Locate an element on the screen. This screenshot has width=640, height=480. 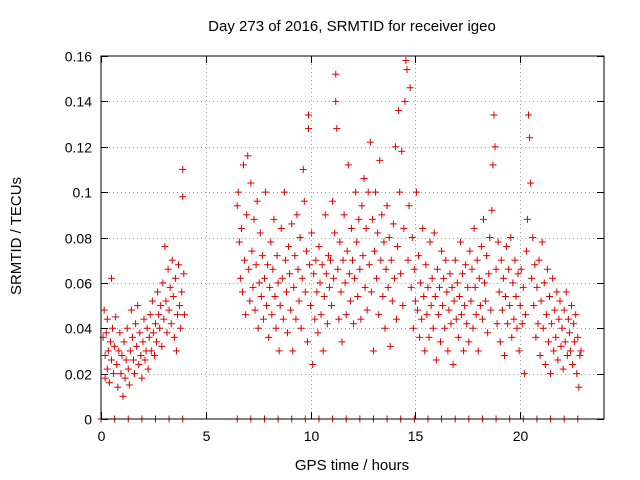
x-tick-label: 20 is located at coordinates (521, 436).